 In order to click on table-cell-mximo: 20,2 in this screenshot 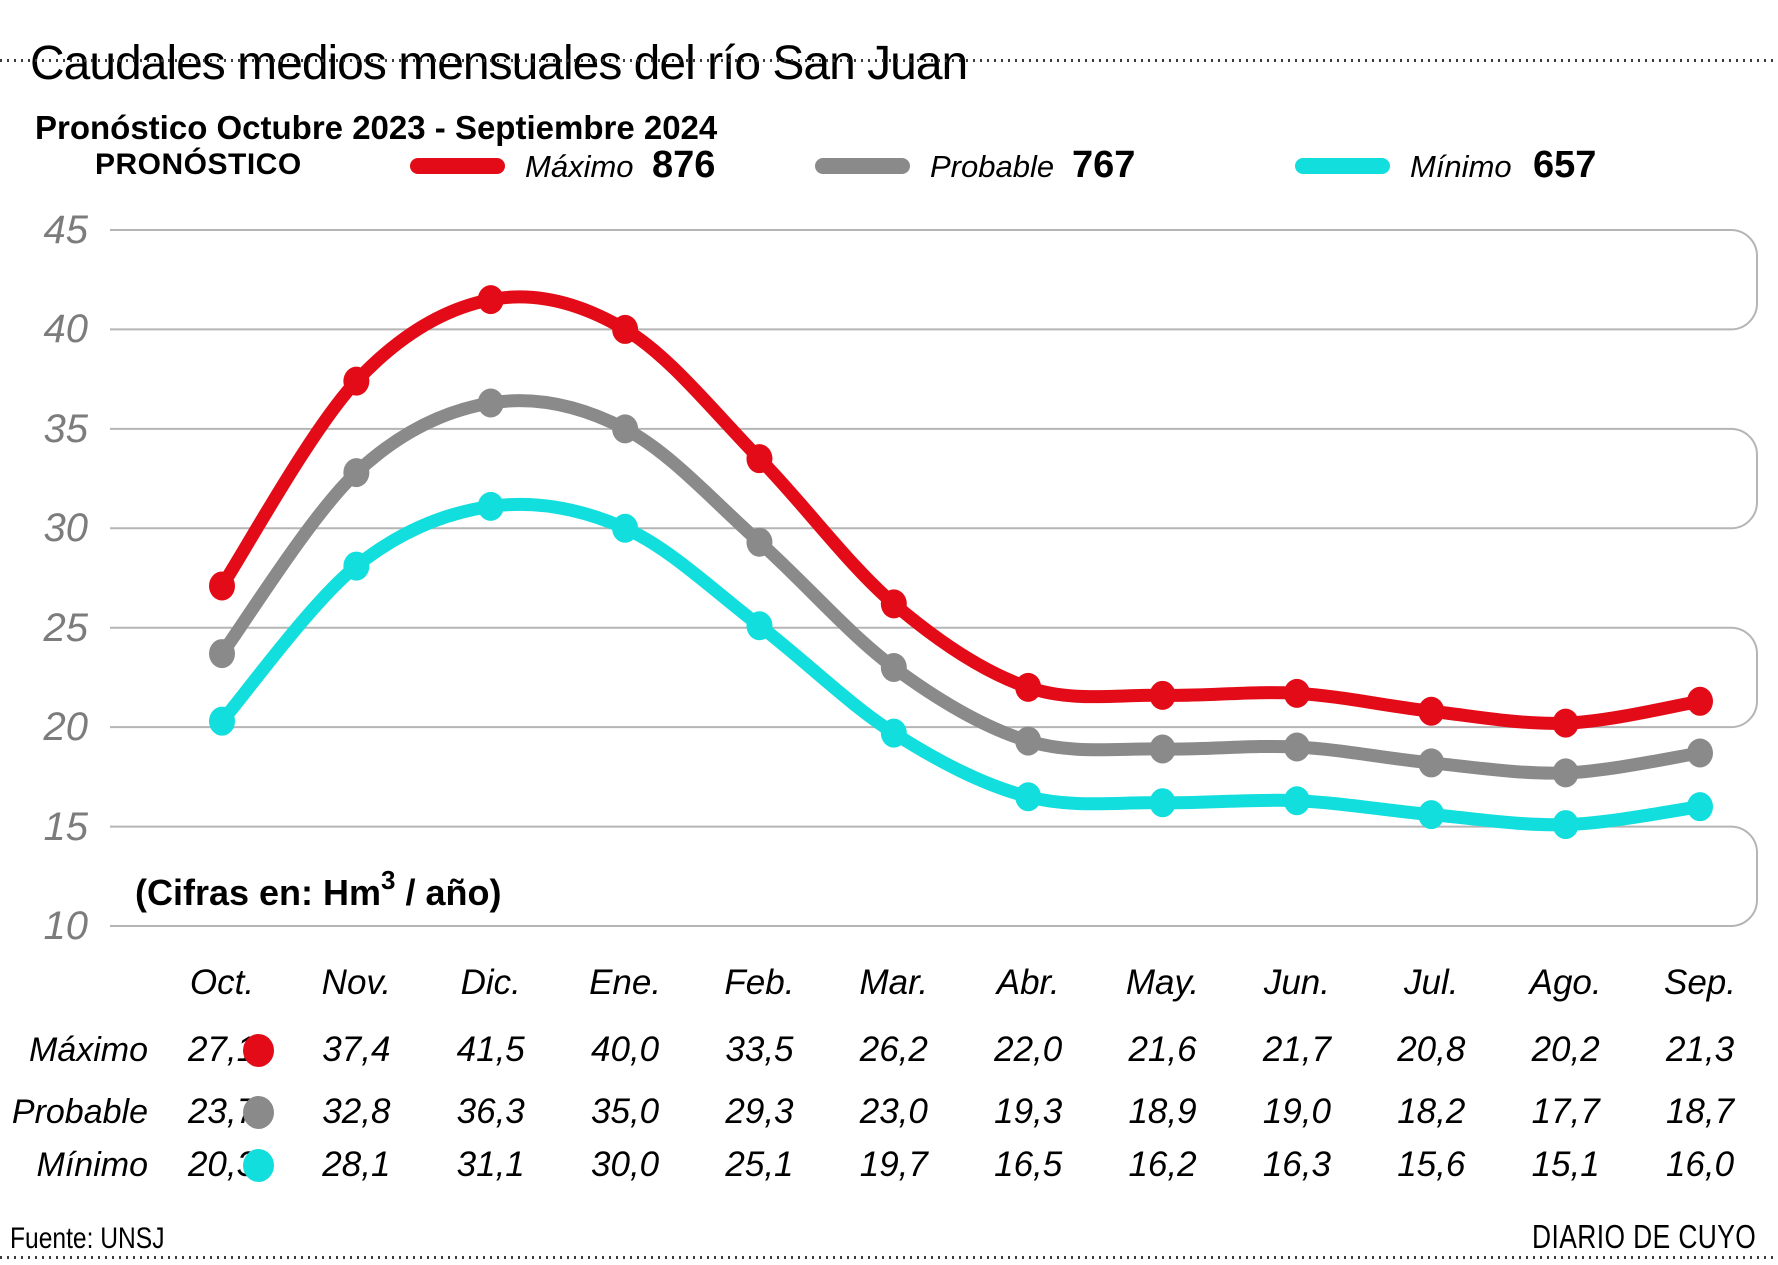, I will do `click(1565, 1049)`.